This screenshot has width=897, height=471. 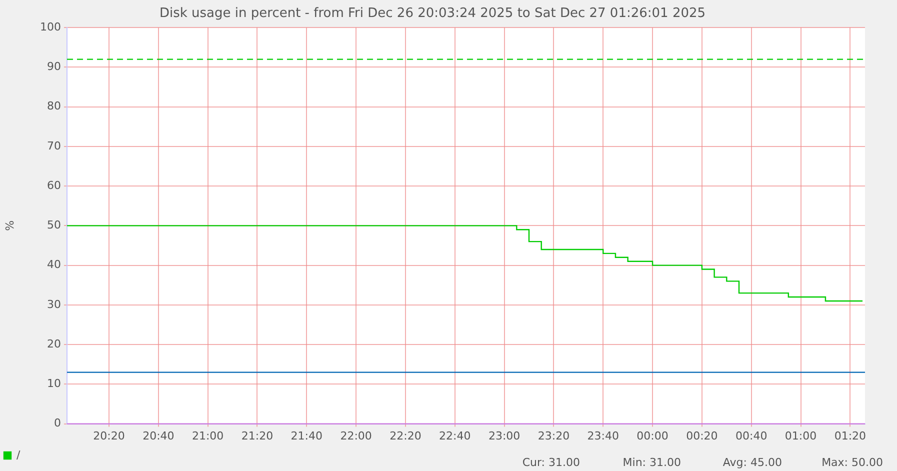 I want to click on y-tick-label: 70, so click(x=54, y=145).